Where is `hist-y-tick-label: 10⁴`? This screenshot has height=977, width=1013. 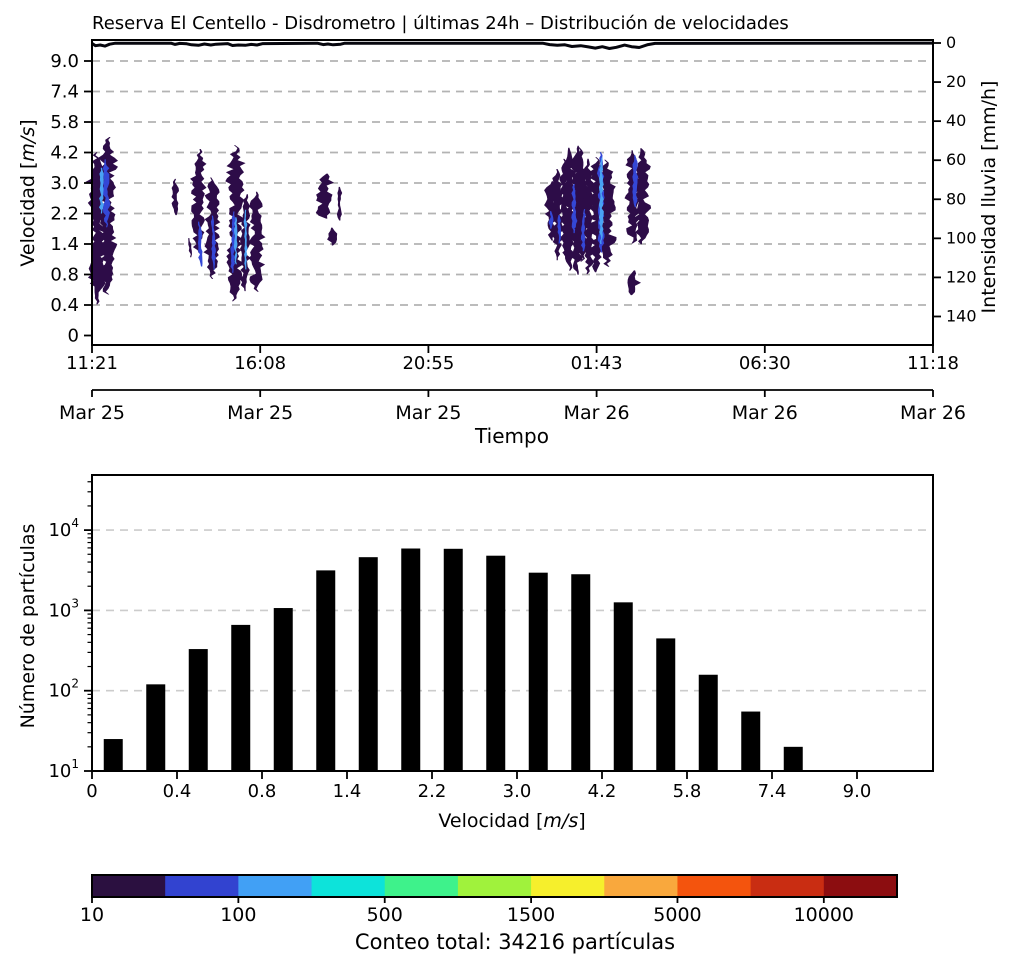 hist-y-tick-label: 10⁴ is located at coordinates (63, 528).